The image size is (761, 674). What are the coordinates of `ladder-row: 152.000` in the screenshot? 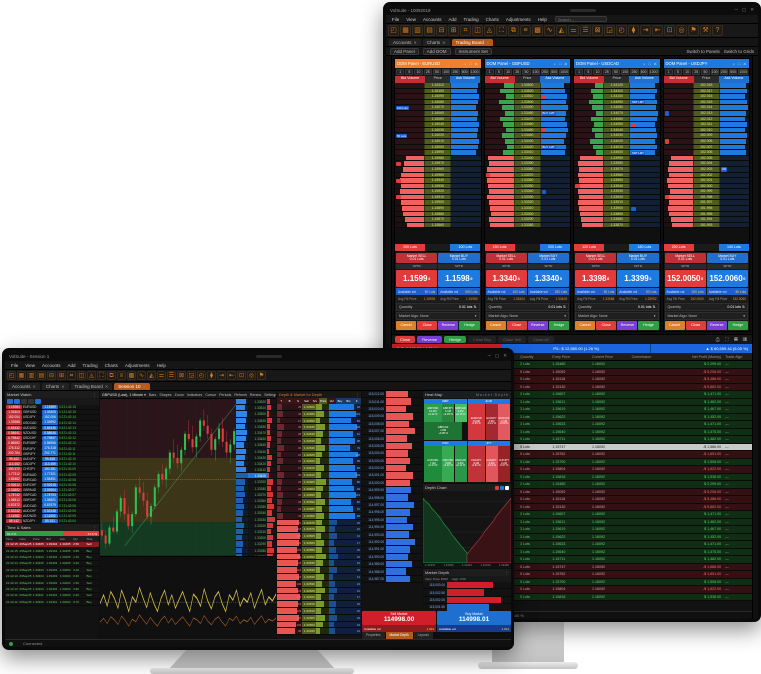 It's located at (706, 186).